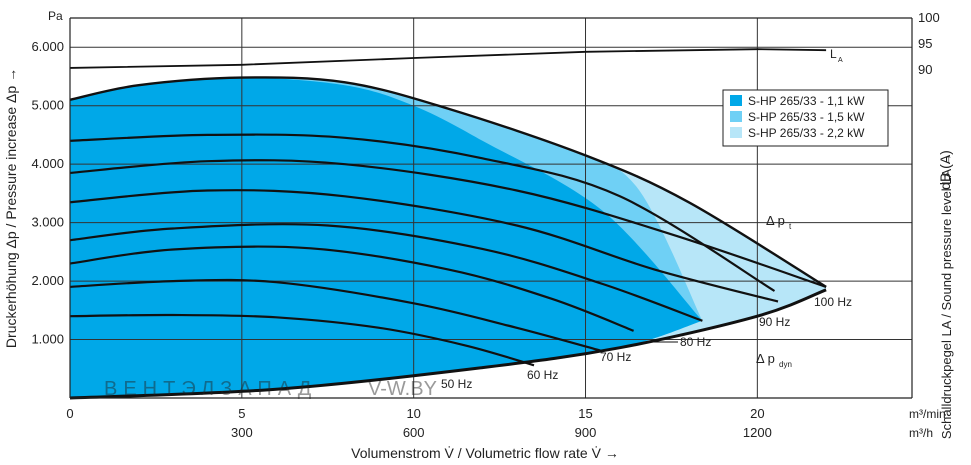 The height and width of the screenshot is (465, 971). Describe the element at coordinates (925, 69) in the screenshot. I see `y2-tick-label: 90` at that location.